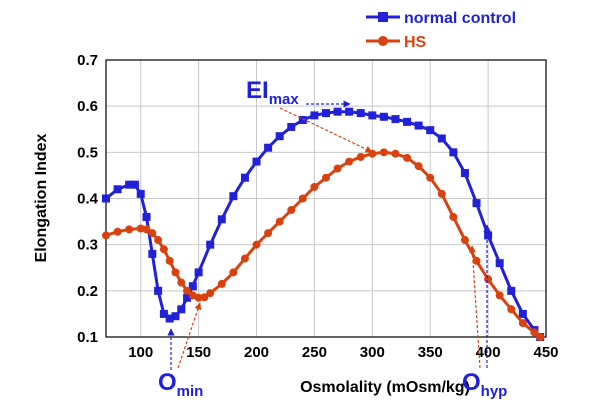  Describe the element at coordinates (460, 18) in the screenshot. I see `legend-label-normal-control: normal control` at that location.